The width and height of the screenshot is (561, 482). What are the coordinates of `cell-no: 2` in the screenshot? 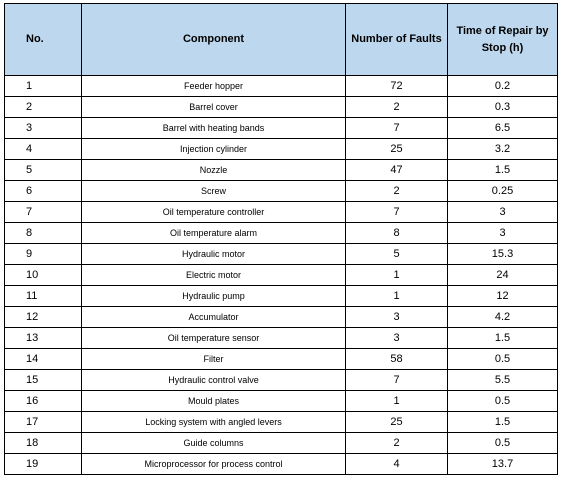 It's located at (43, 107).